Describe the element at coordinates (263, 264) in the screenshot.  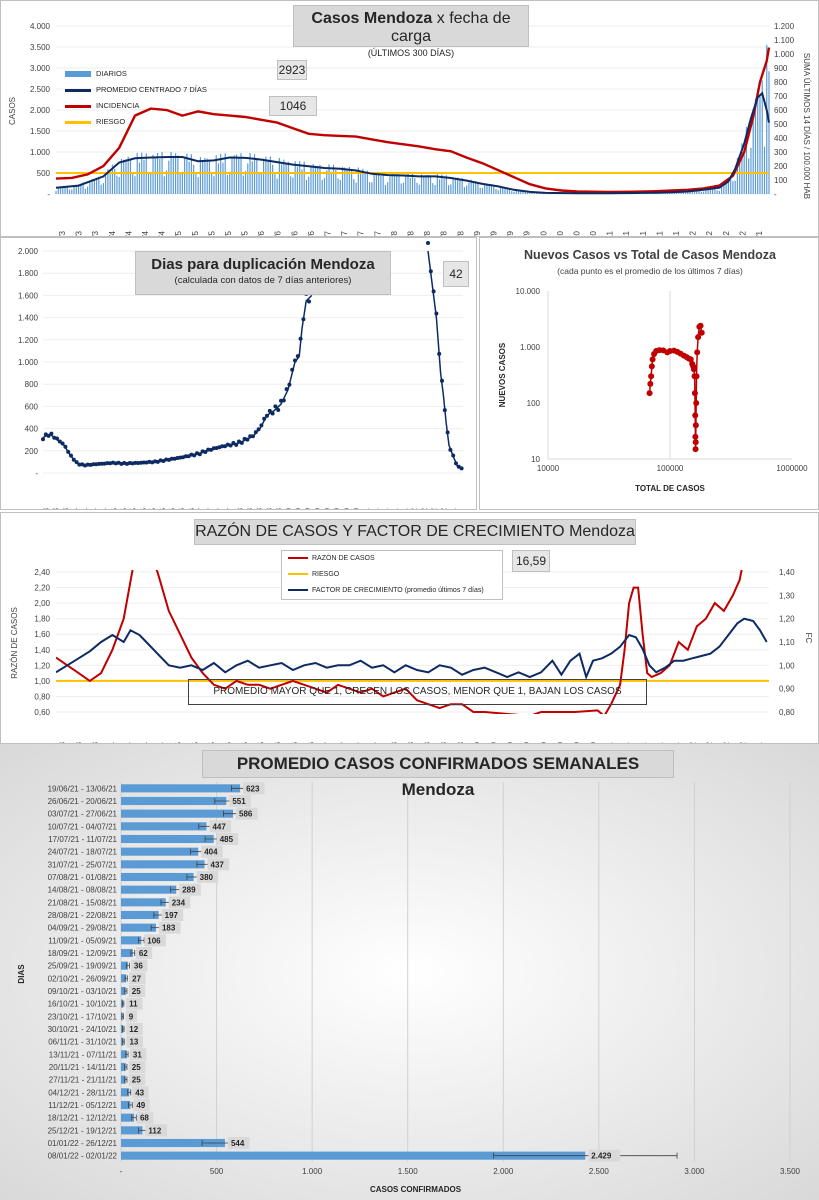
I see `duplicacion-title: Dias para duplicación Mendoza` at that location.